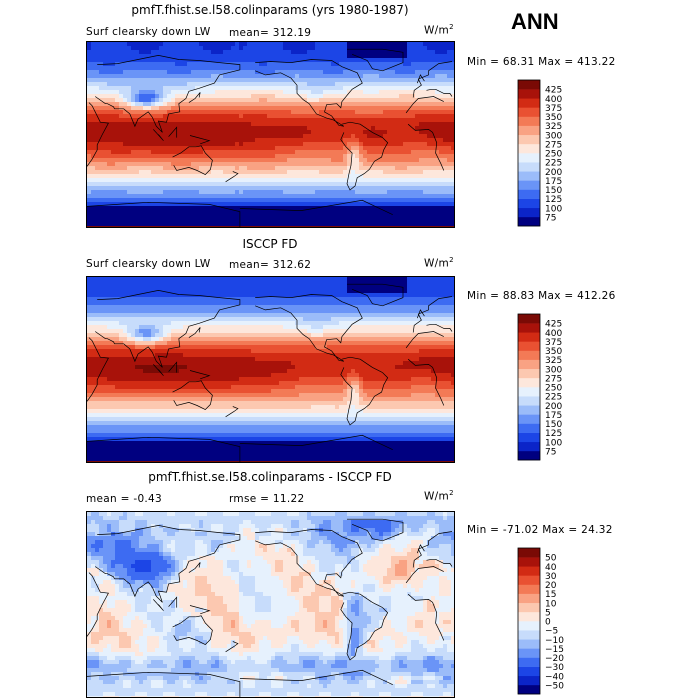 This screenshot has width=700, height=700. Describe the element at coordinates (554, 686) in the screenshot. I see `colorbar-tick-label: −50` at that location.